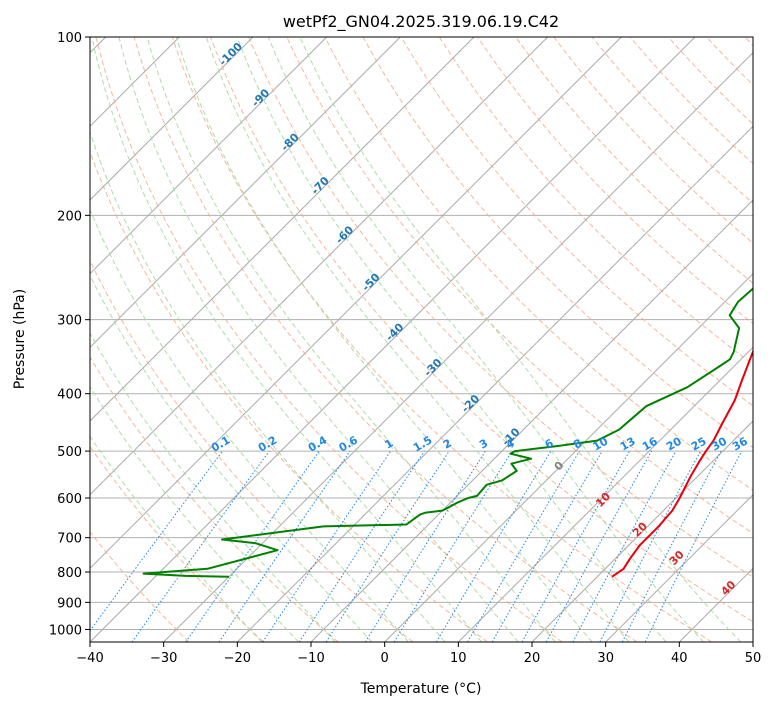  I want to click on moist-adiabat-label: 30, so click(677, 558).